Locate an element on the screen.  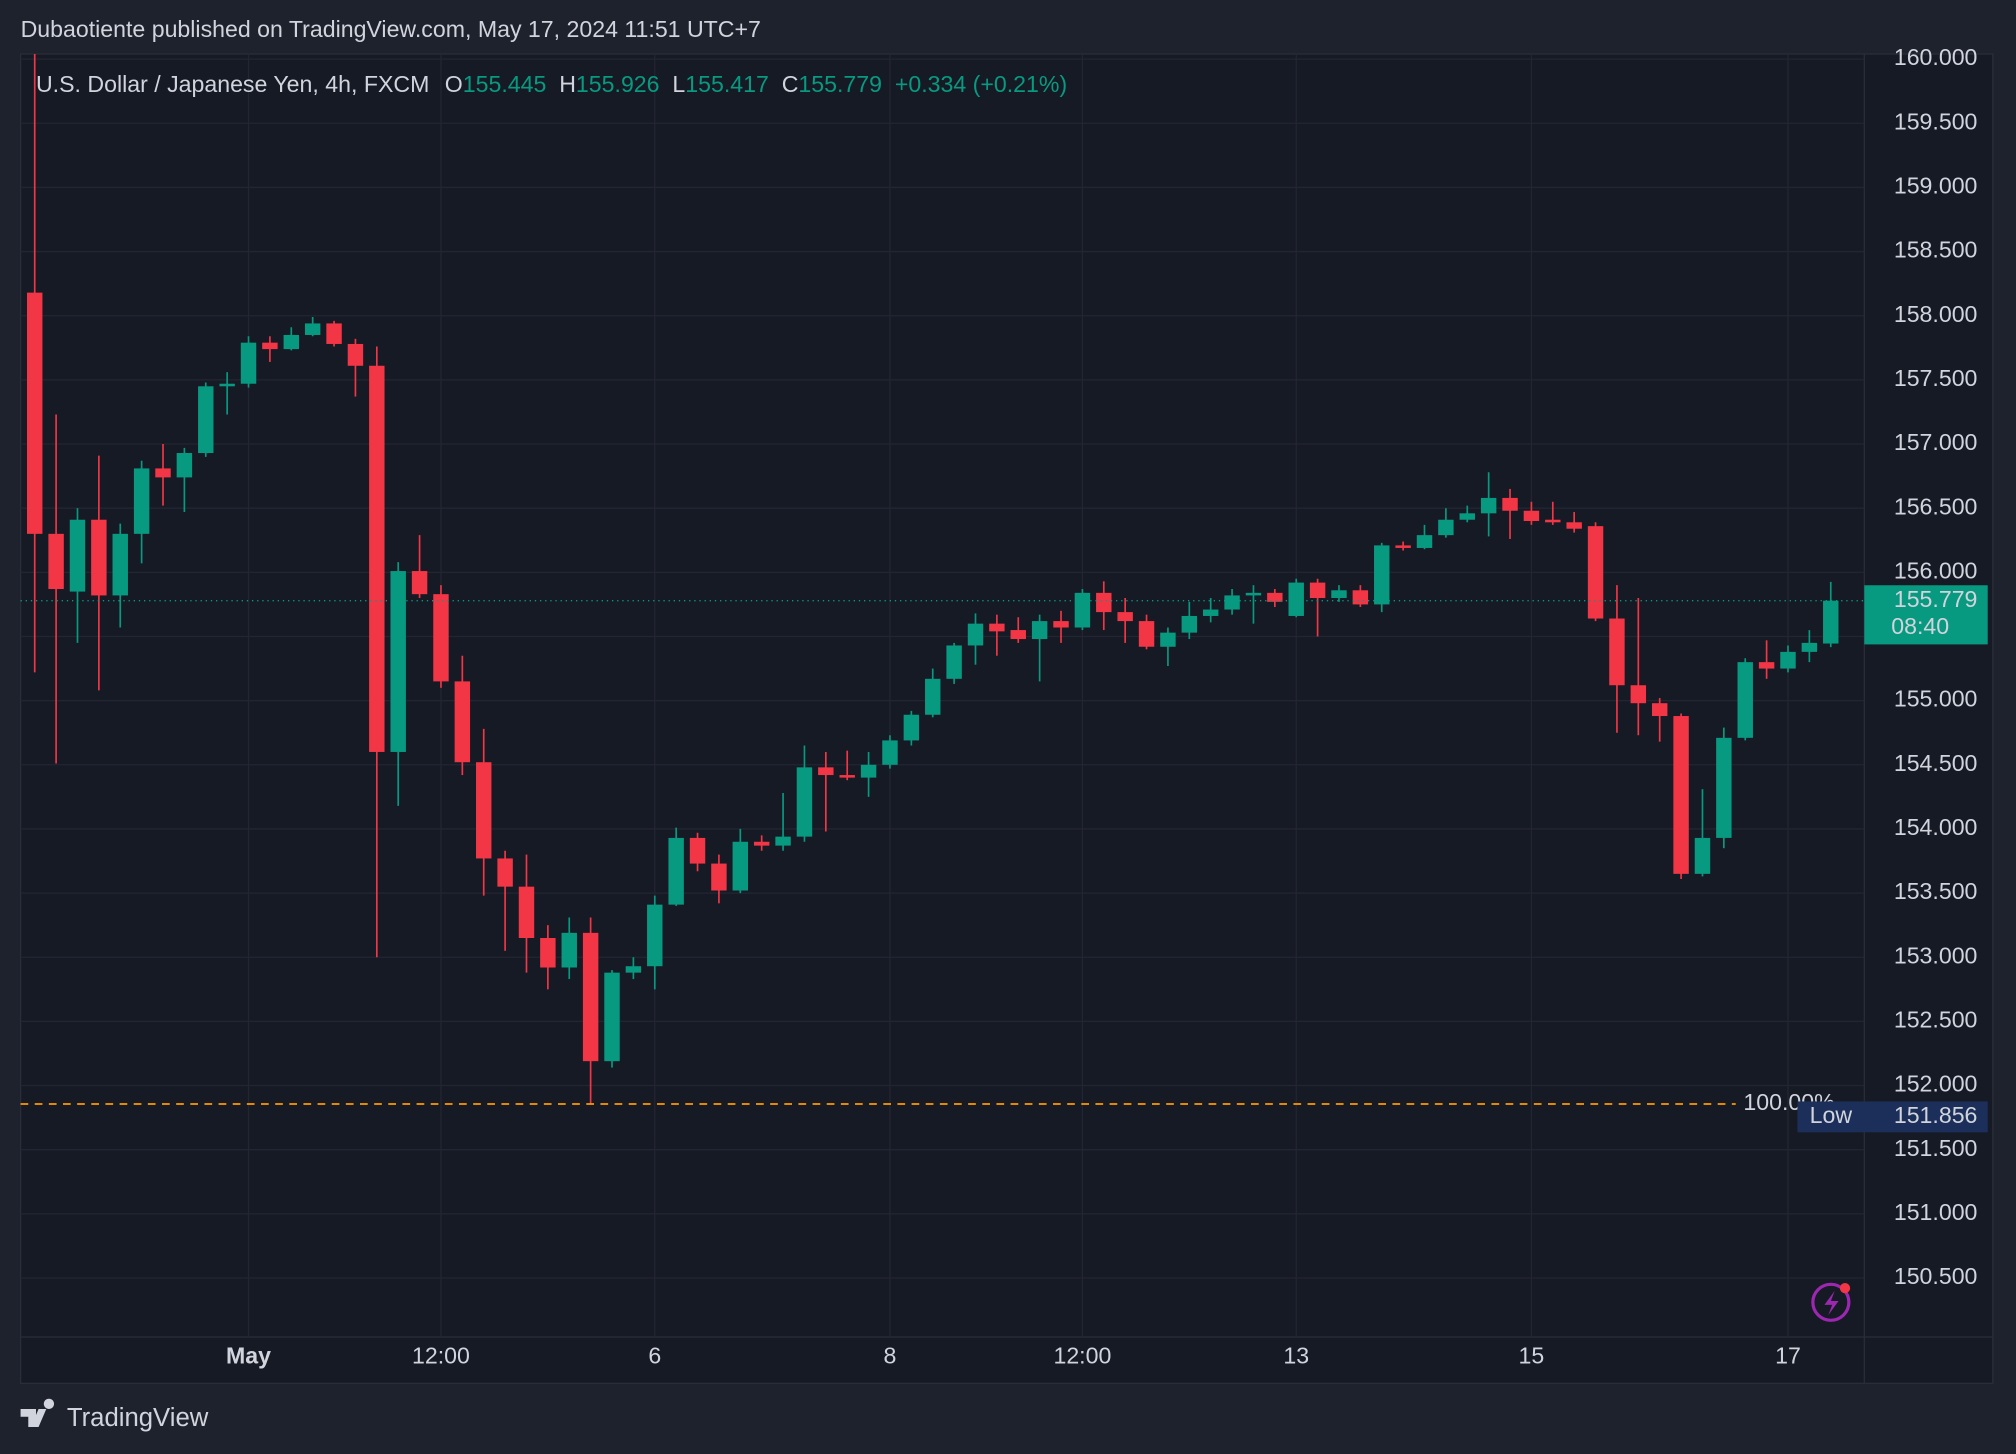
y-tick-label: 151.000 is located at coordinates (1936, 1212).